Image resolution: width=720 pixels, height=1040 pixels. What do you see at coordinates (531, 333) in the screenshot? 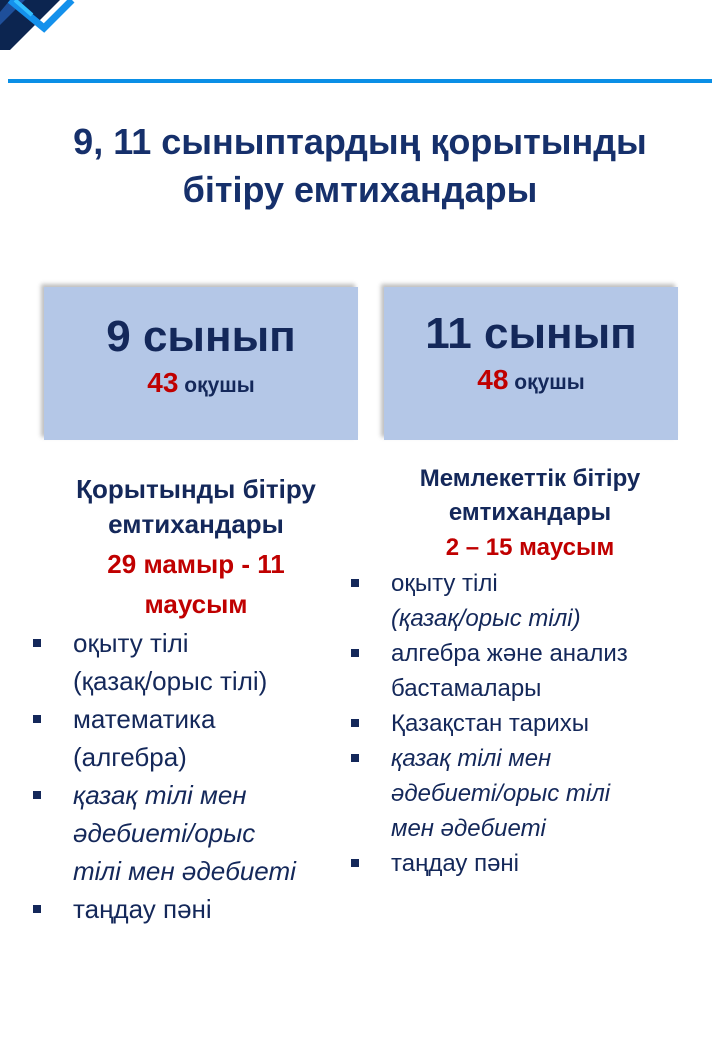
I see `grade11-class: 11 сынып` at bounding box center [531, 333].